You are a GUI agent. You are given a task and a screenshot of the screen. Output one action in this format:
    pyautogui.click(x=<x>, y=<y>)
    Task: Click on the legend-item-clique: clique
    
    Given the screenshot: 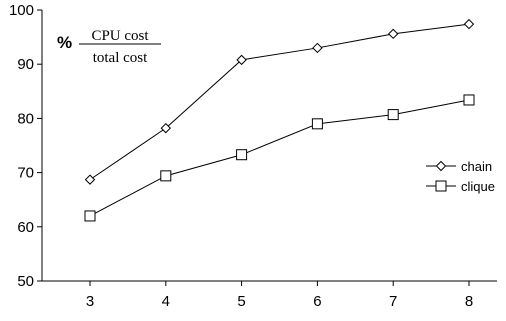 What is the action you would take?
    pyautogui.click(x=460, y=186)
    